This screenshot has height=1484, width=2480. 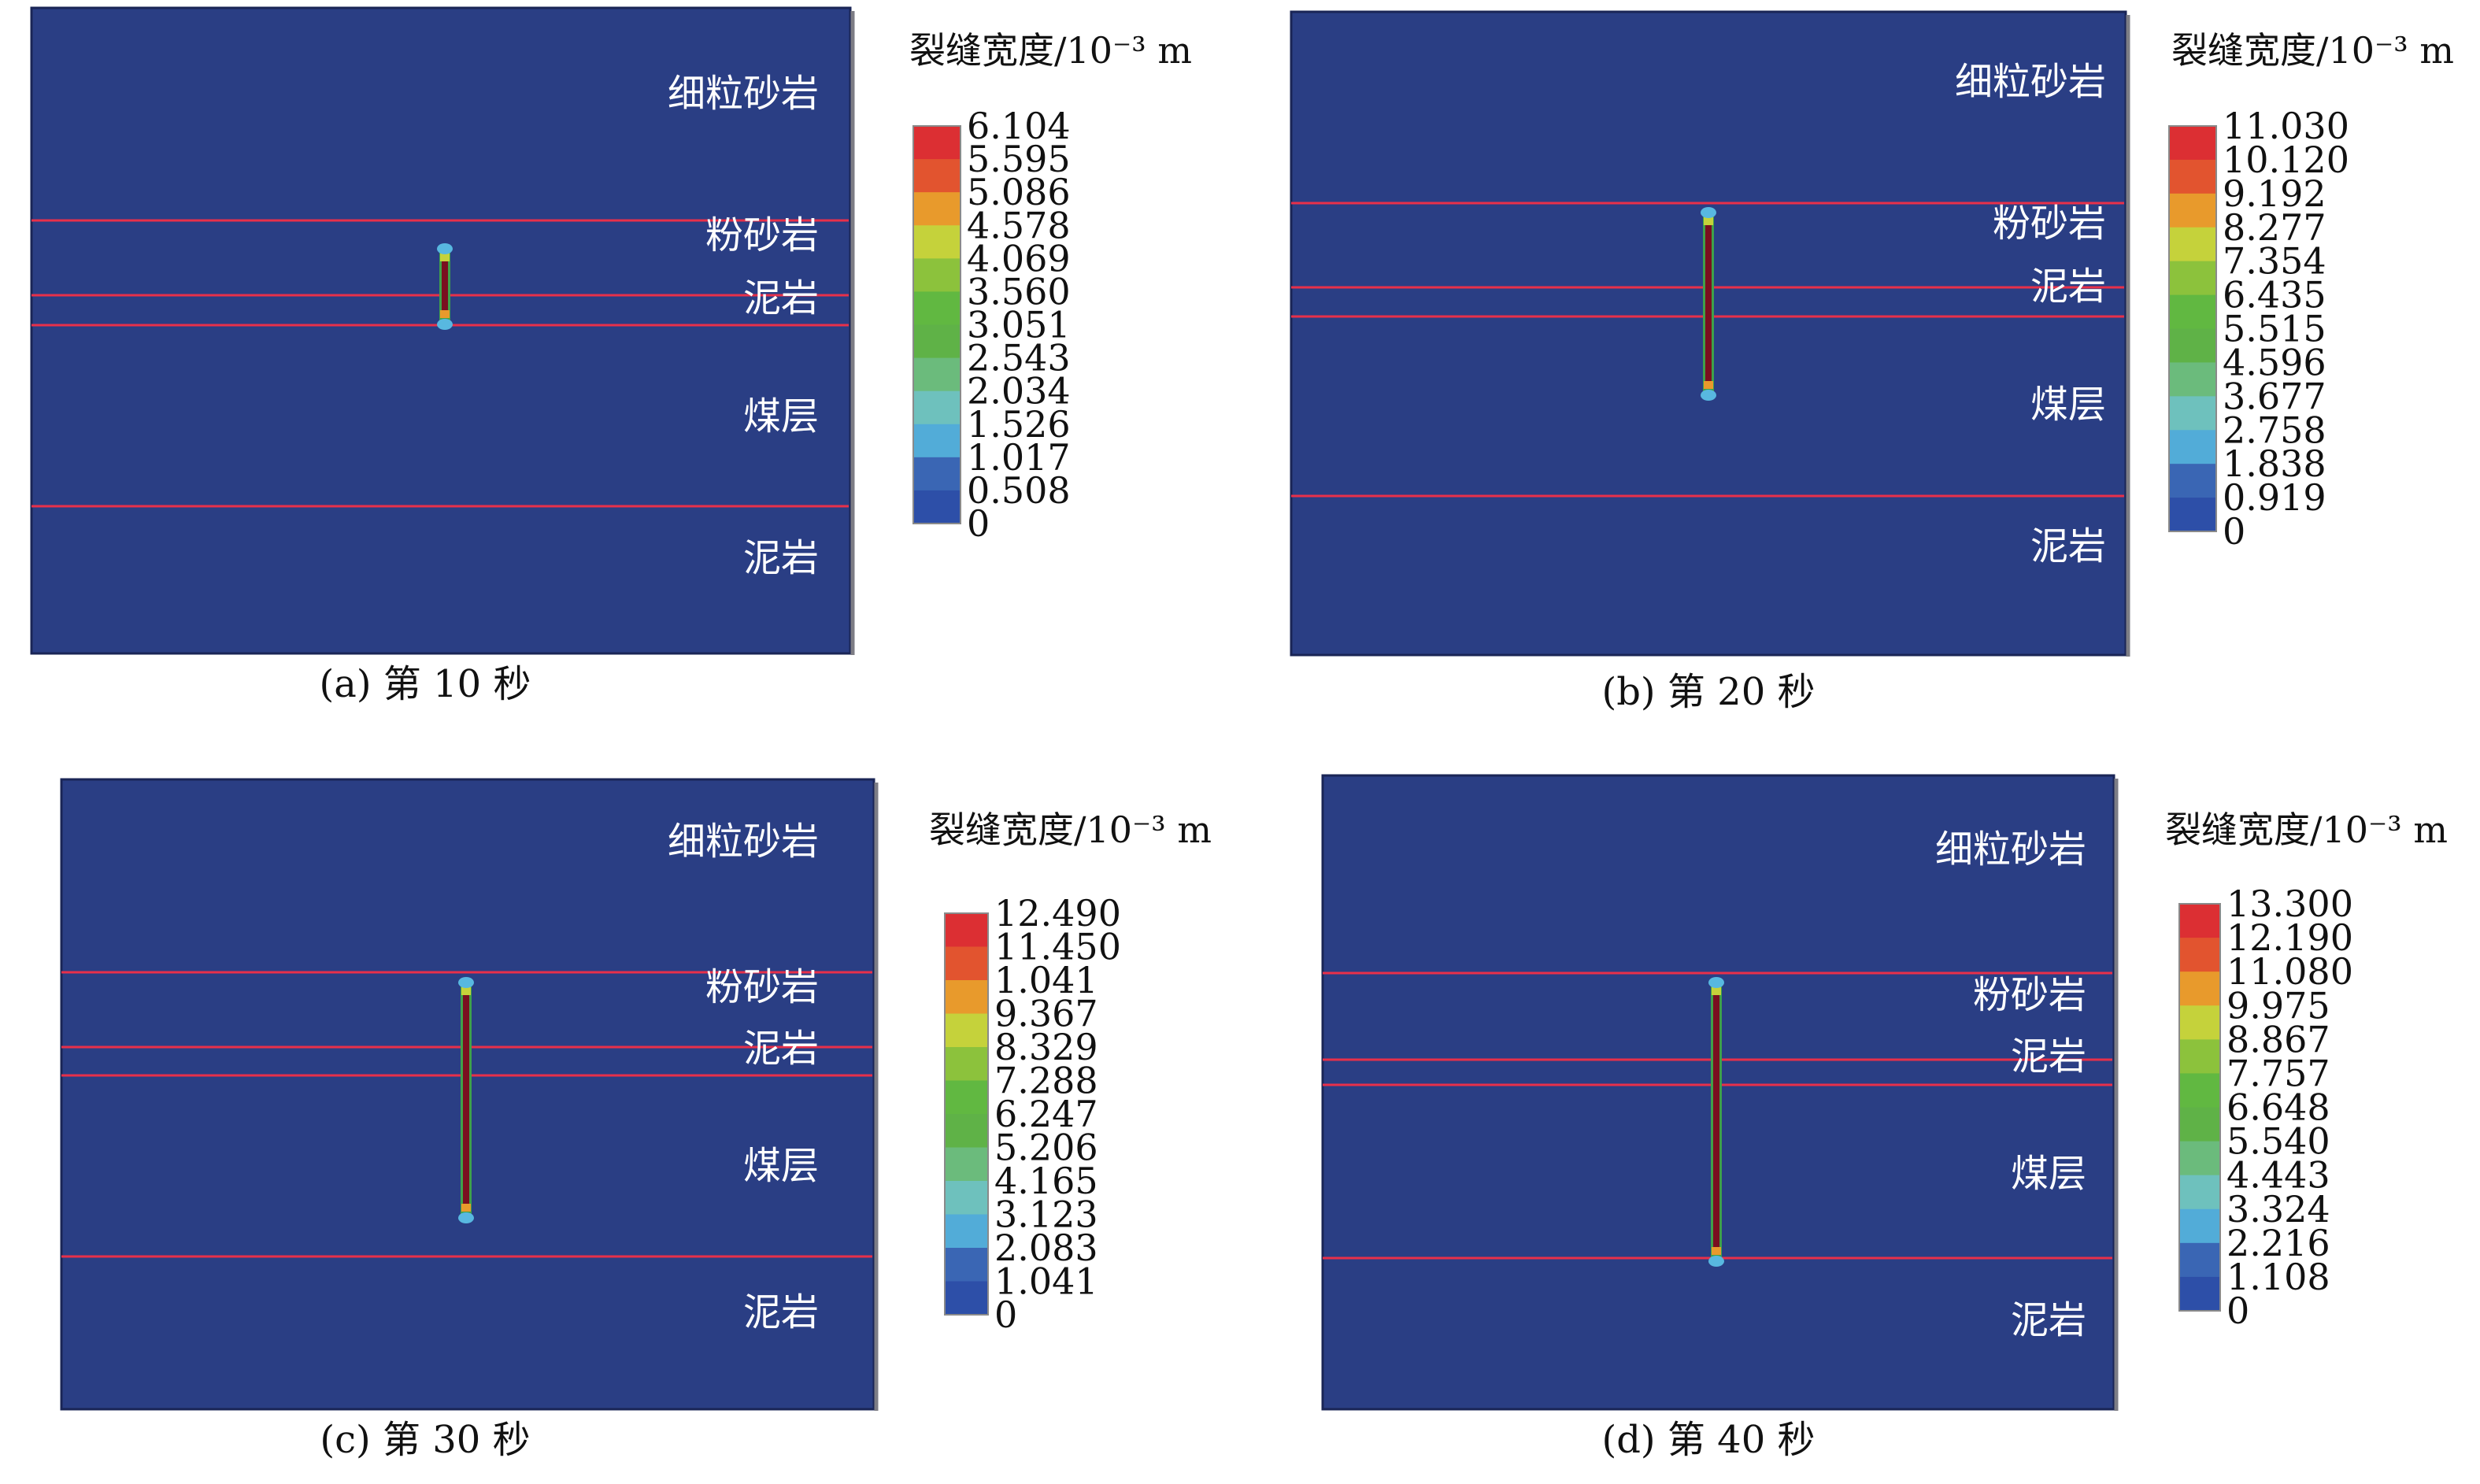 I want to click on panel-caption: (b) 第 20 秒, so click(x=1708, y=692).